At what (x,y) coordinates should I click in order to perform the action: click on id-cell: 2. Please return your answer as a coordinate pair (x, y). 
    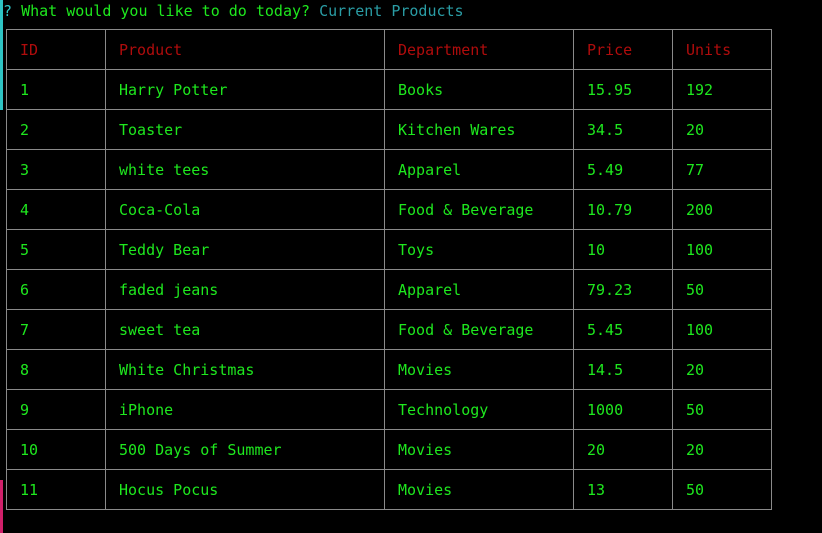
    Looking at the image, I should click on (56, 129).